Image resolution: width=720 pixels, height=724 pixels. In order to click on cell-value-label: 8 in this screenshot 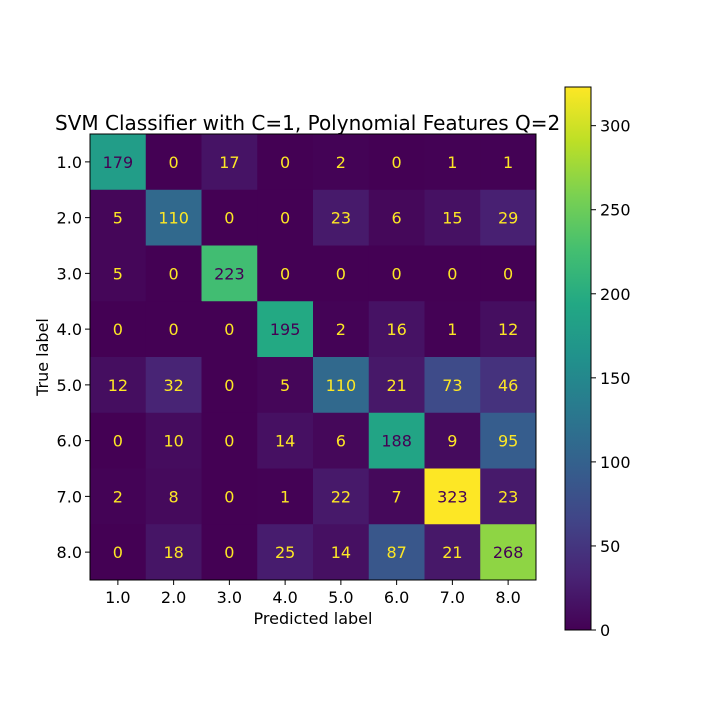, I will do `click(174, 496)`.